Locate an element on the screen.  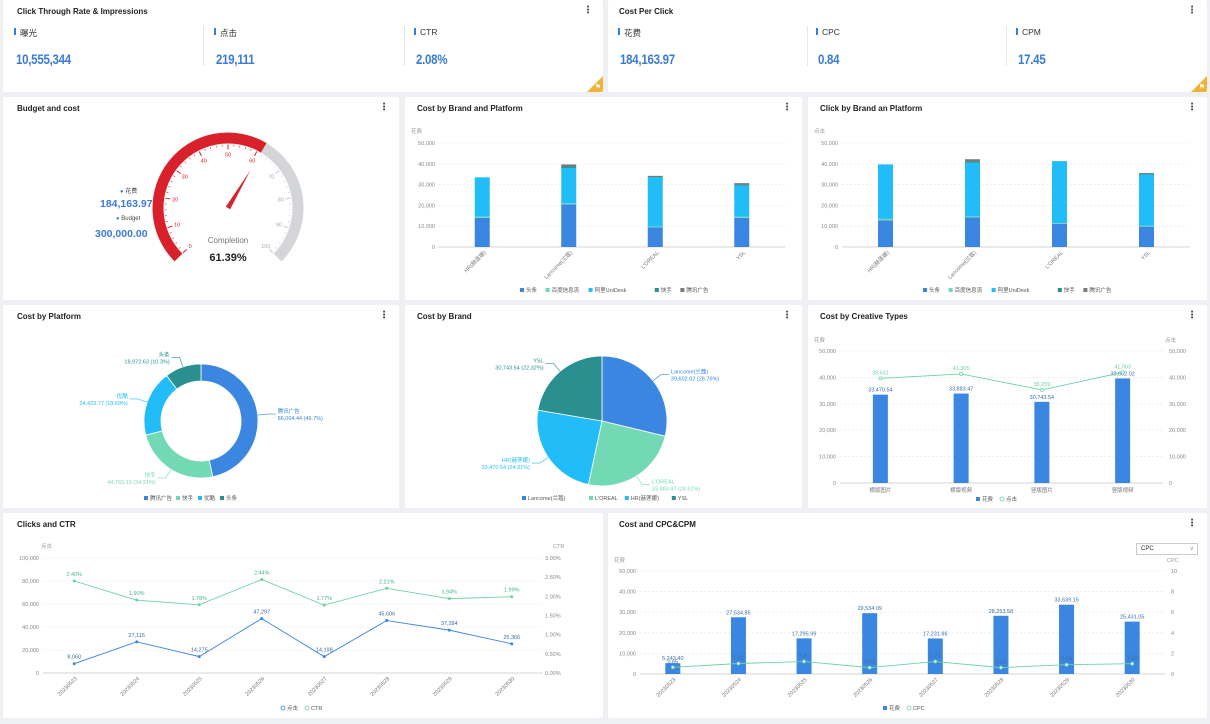
y-tick-label: 50,000 is located at coordinates (426, 144).